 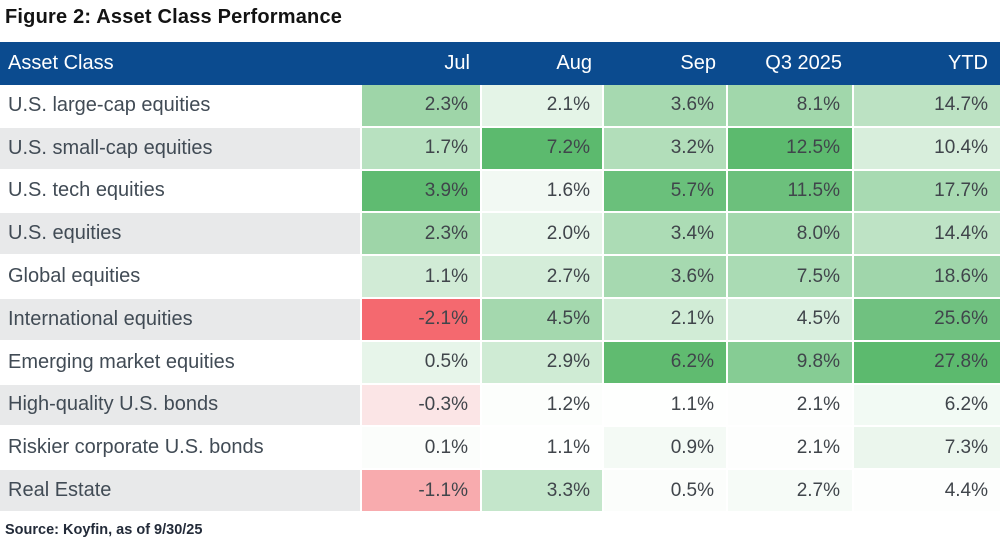 I want to click on heatmap-cell-ytd: 4.4%, so click(x=927, y=491).